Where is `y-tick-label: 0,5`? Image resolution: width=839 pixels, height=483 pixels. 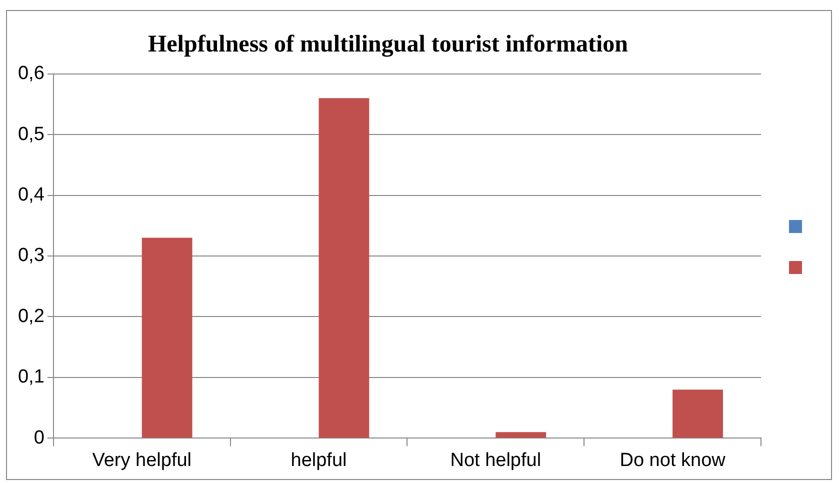
y-tick-label: 0,5 is located at coordinates (31, 134).